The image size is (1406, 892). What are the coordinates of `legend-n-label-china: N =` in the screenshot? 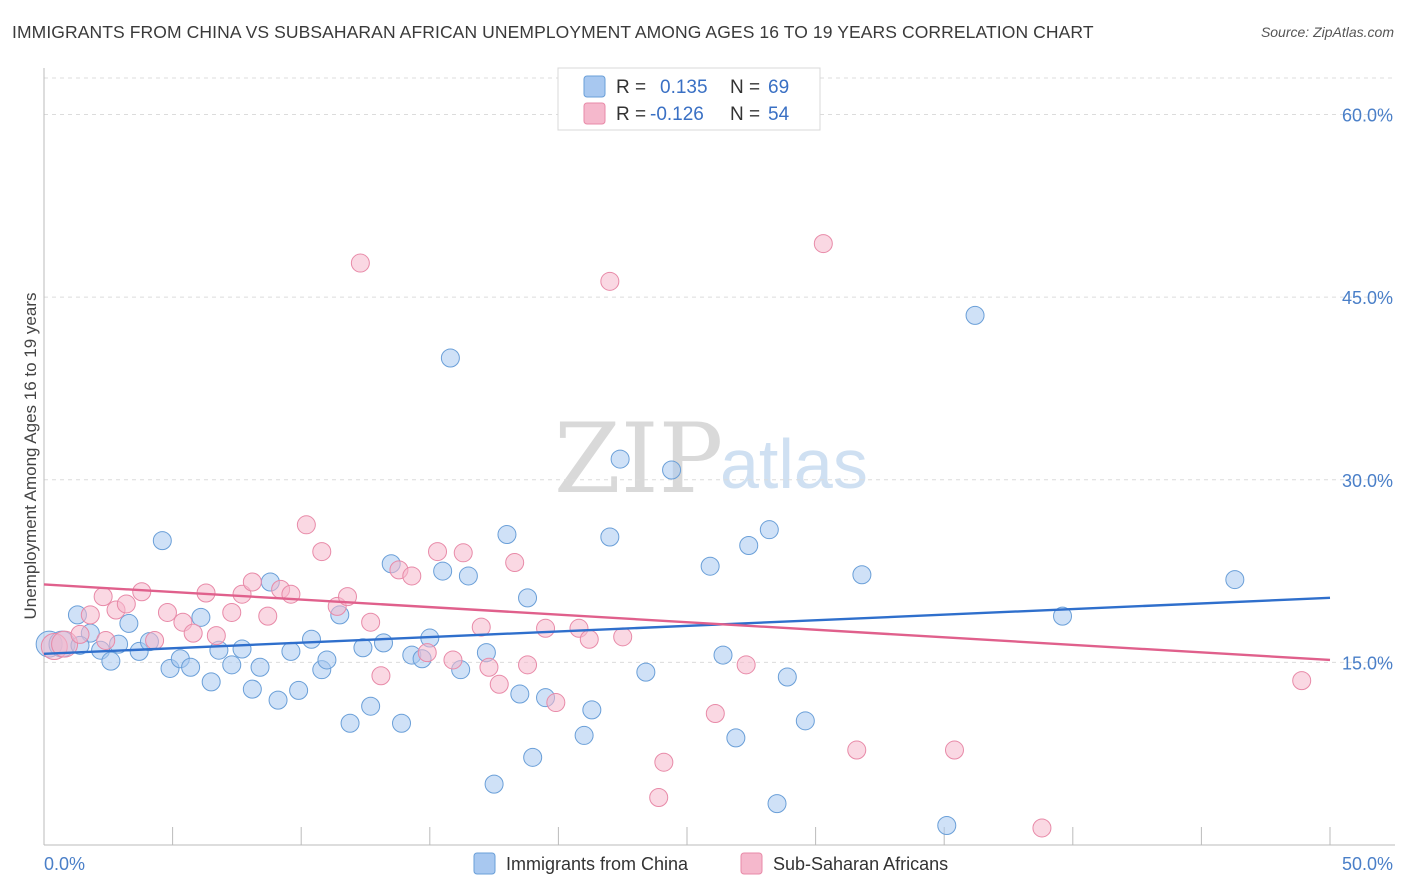 It's located at (745, 87).